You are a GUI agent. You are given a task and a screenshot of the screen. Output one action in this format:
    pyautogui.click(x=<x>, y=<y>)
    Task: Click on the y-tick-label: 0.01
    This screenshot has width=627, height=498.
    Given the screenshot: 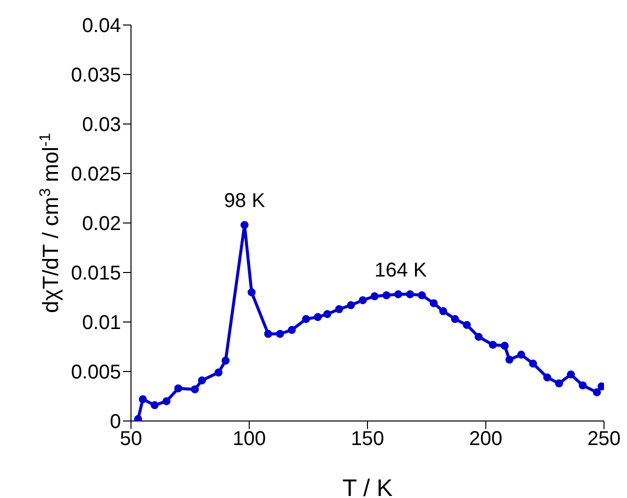 What is the action you would take?
    pyautogui.click(x=101, y=323)
    